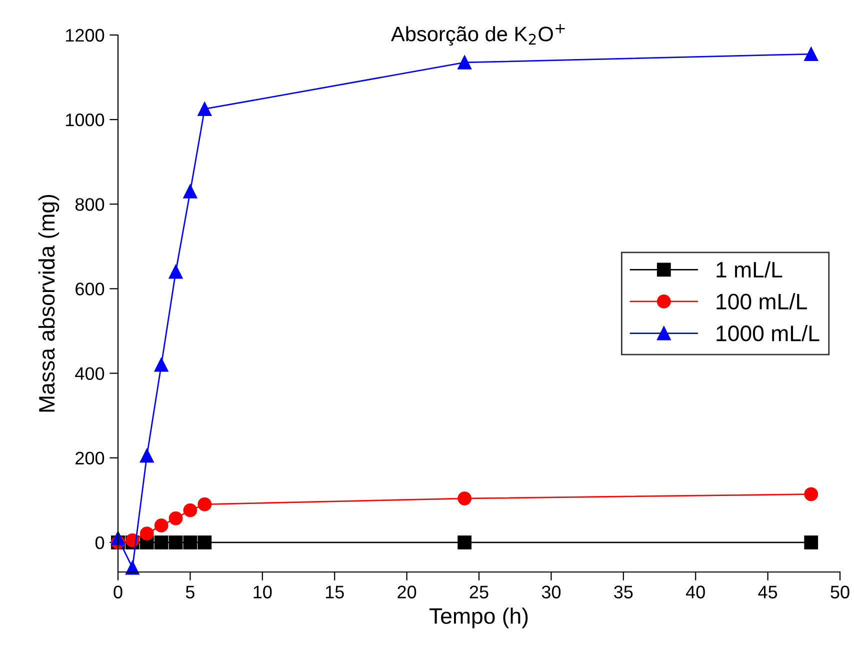 This screenshot has width=854, height=657. Describe the element at coordinates (90, 289) in the screenshot. I see `y-tick-label: 600` at that location.